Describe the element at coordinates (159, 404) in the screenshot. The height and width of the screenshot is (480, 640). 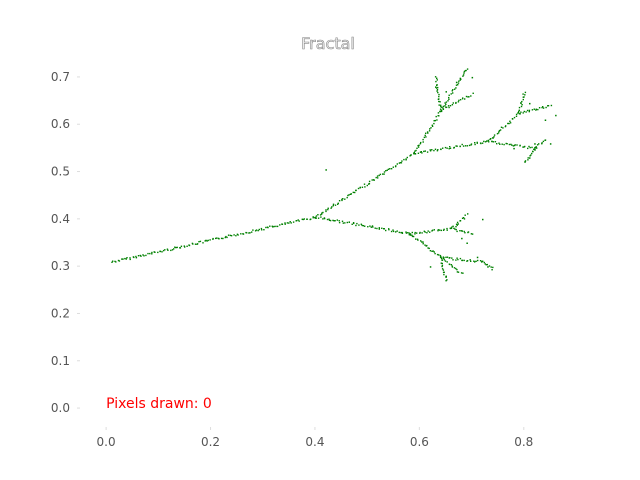
I see `pixels-drawn-annotation: Pixels drawn: 0` at that location.